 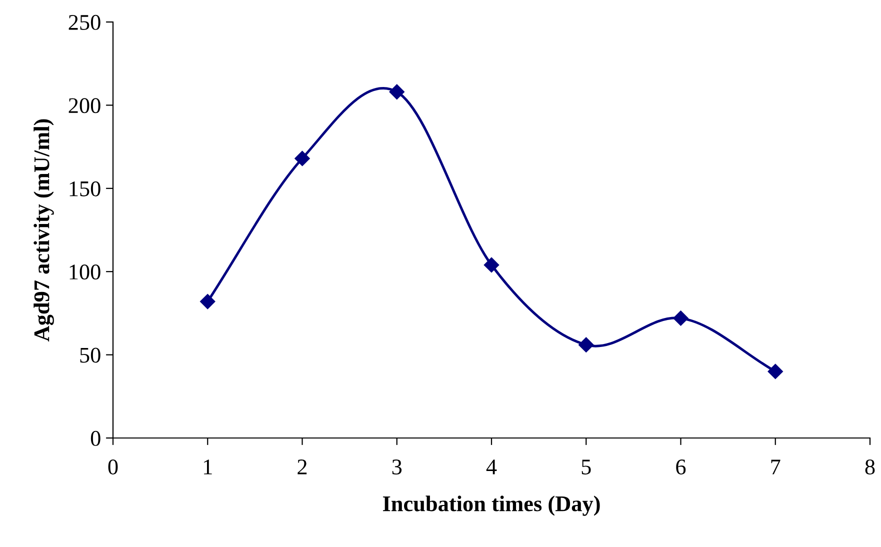 What do you see at coordinates (208, 467) in the screenshot?
I see `x-tick-label: 1` at bounding box center [208, 467].